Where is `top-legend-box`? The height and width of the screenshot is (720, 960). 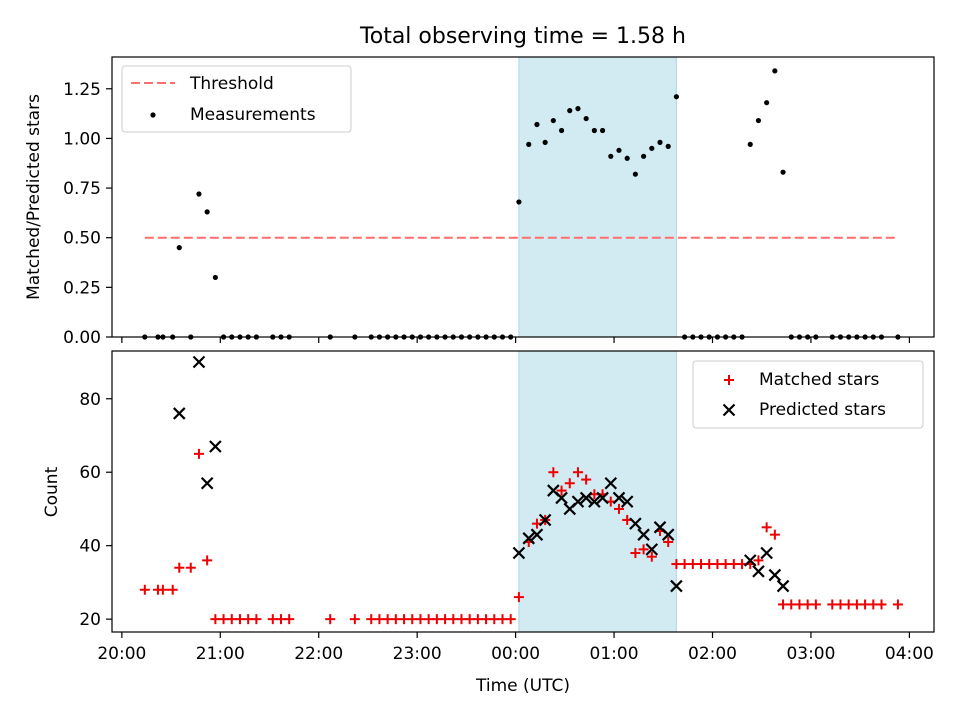
top-legend-box is located at coordinates (236, 99).